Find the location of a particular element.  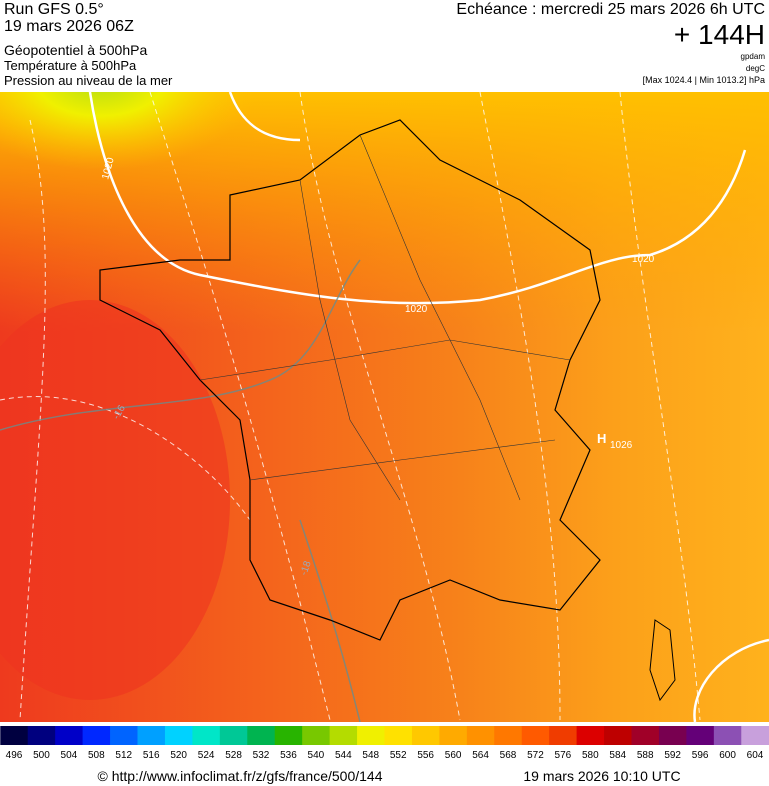

scale-label: 500 is located at coordinates (41, 755).